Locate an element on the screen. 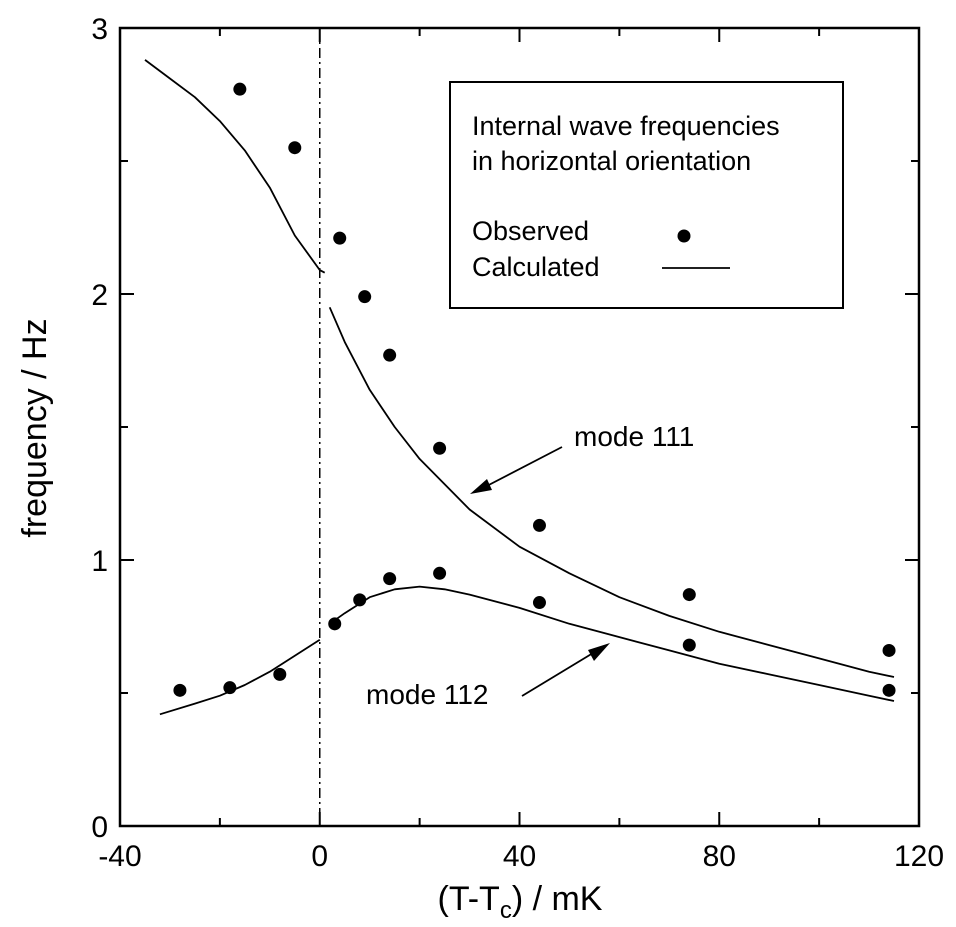  legend-calculated-label: Calculated is located at coordinates (536, 267).